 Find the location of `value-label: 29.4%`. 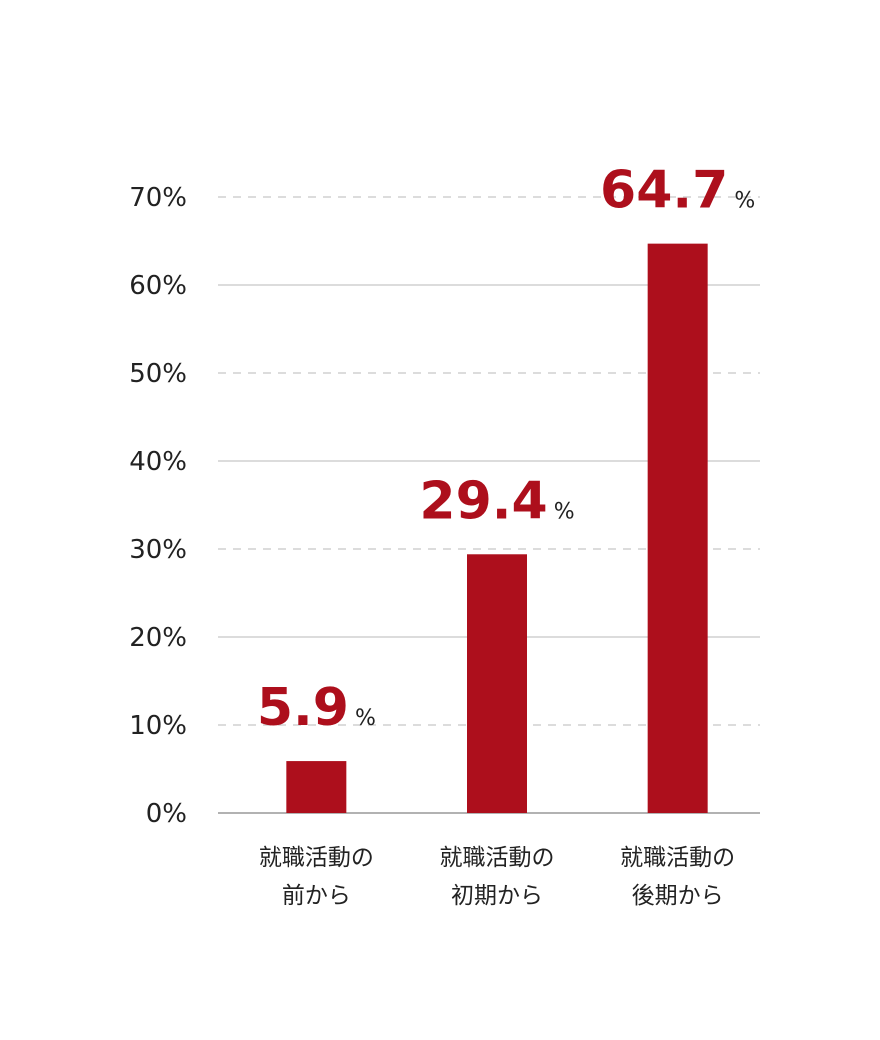

value-label: 29.4% is located at coordinates (496, 501).